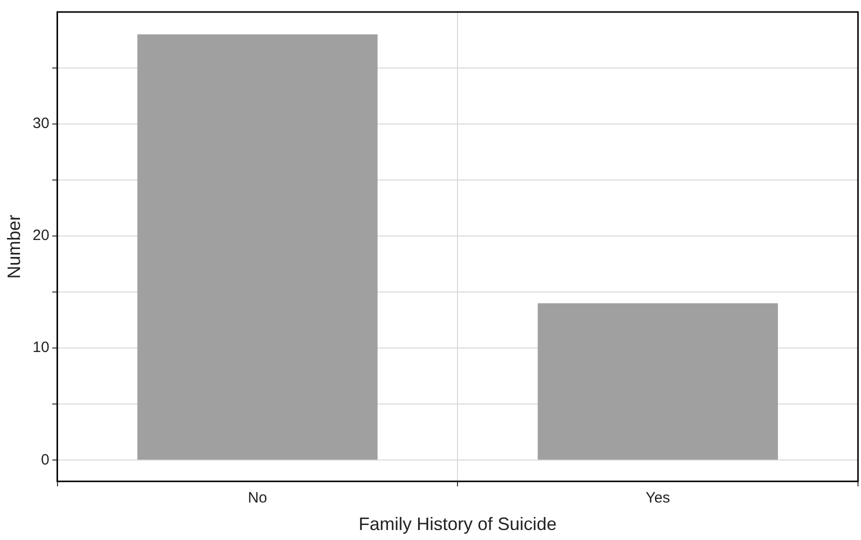  What do you see at coordinates (41, 347) in the screenshot?
I see `y-tick-label: 10` at bounding box center [41, 347].